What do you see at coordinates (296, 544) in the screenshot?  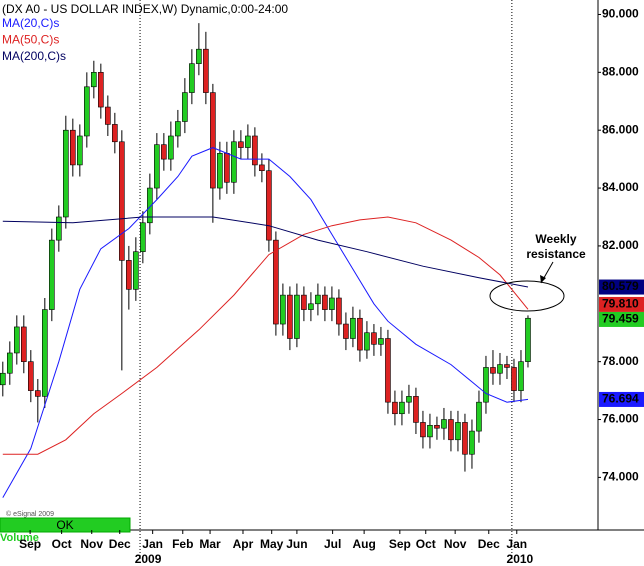 I see `x-tick-label: Jun` at bounding box center [296, 544].